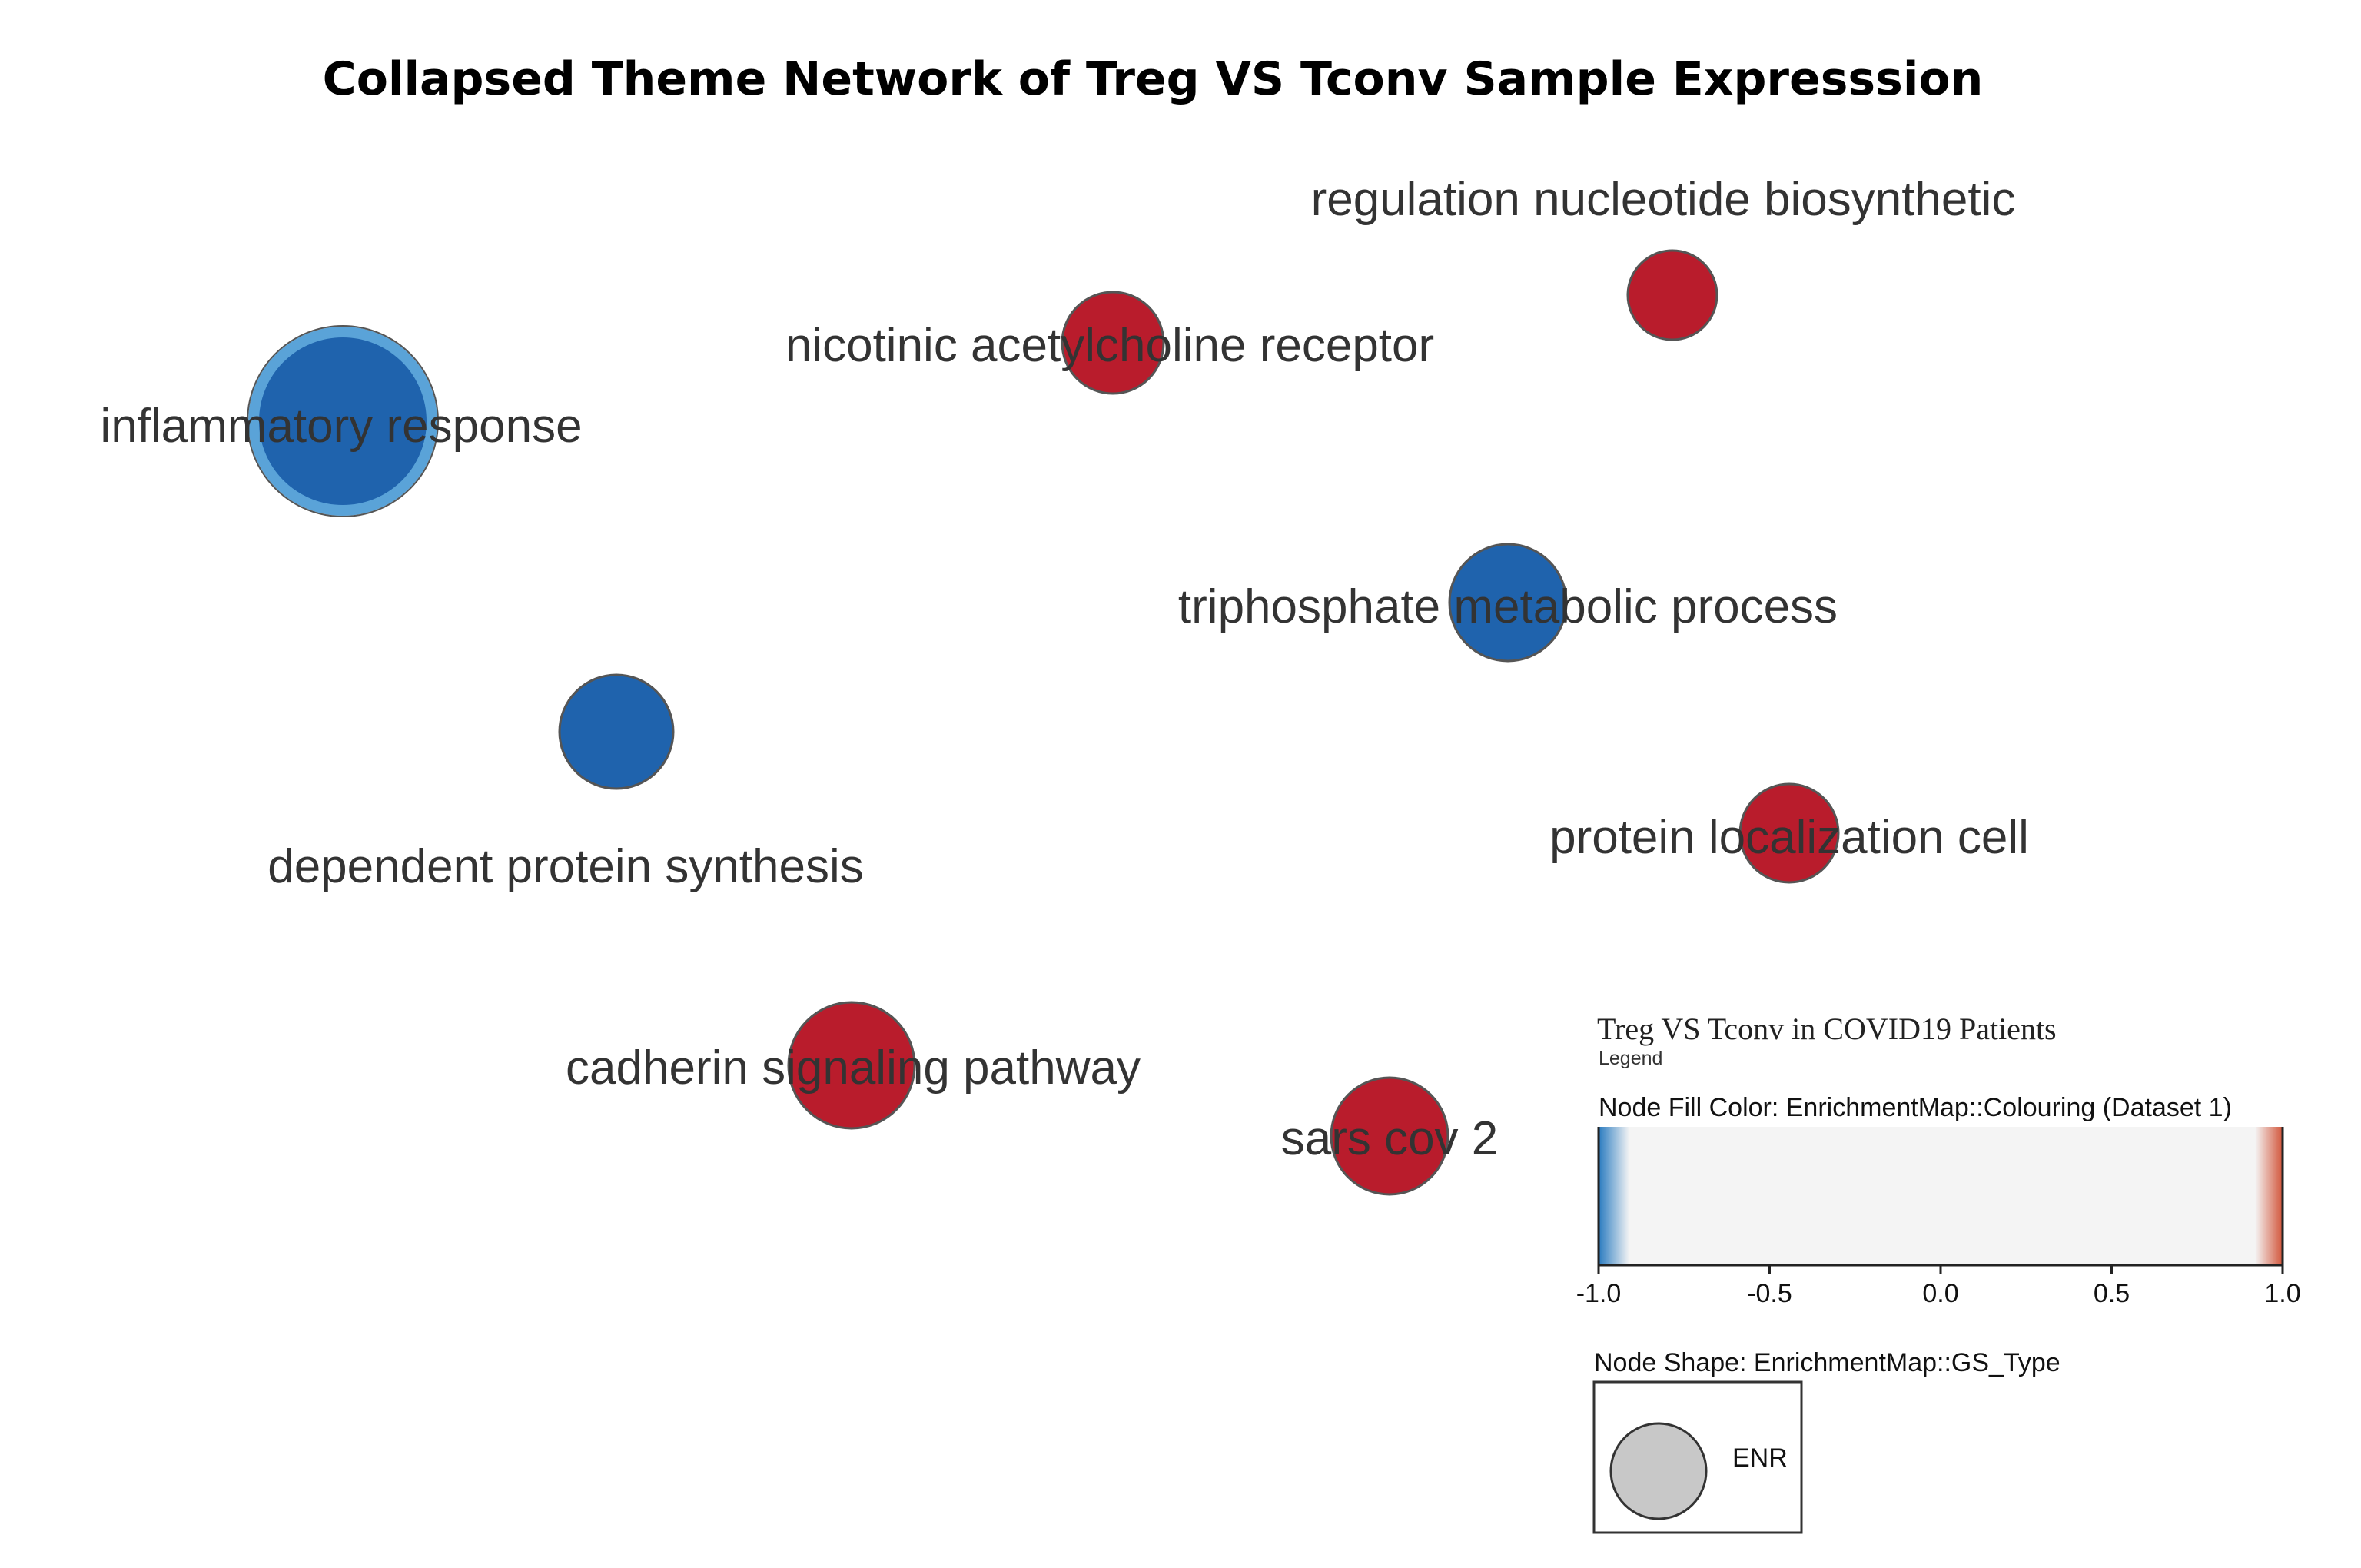  Describe the element at coordinates (1760, 1458) in the screenshot. I see `legend-shape-item: ENR` at that location.